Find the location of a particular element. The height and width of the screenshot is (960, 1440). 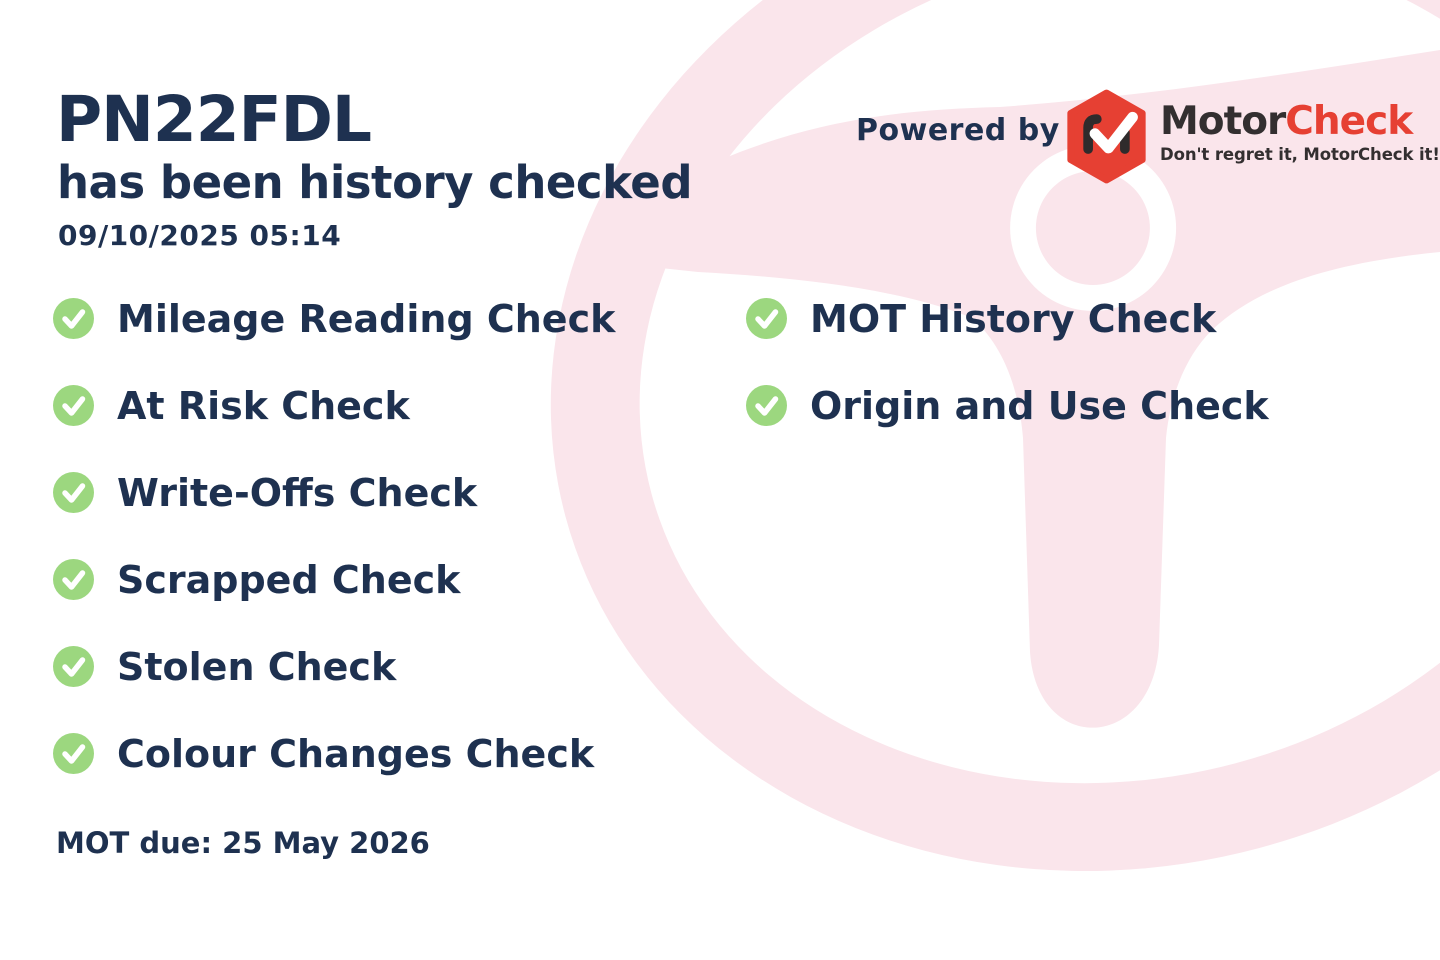

check-list-item: Write-Offs Check is located at coordinates (334, 492).